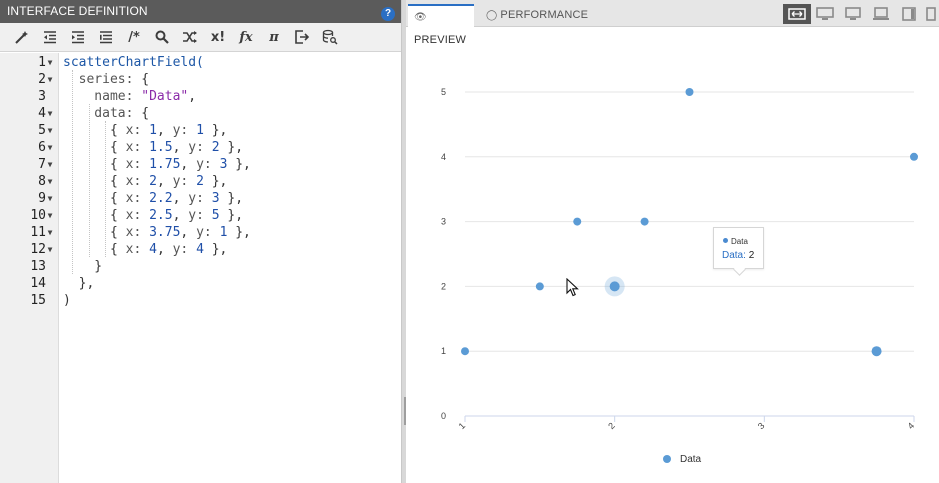 The width and height of the screenshot is (939, 483). Describe the element at coordinates (218, 37) in the screenshot. I see `x-factorial-icon: x!` at that location.